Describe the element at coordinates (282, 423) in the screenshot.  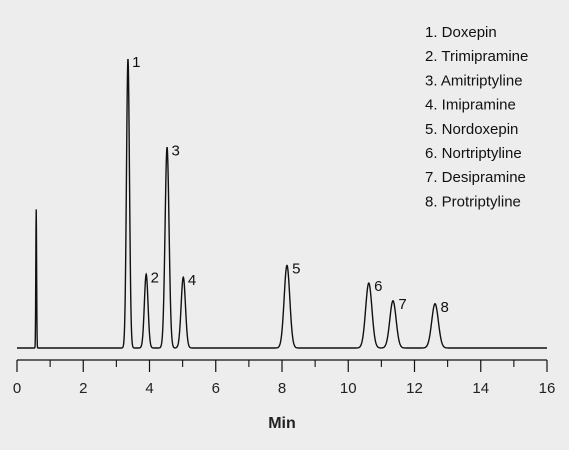
I see `x-axis-title: Min` at that location.